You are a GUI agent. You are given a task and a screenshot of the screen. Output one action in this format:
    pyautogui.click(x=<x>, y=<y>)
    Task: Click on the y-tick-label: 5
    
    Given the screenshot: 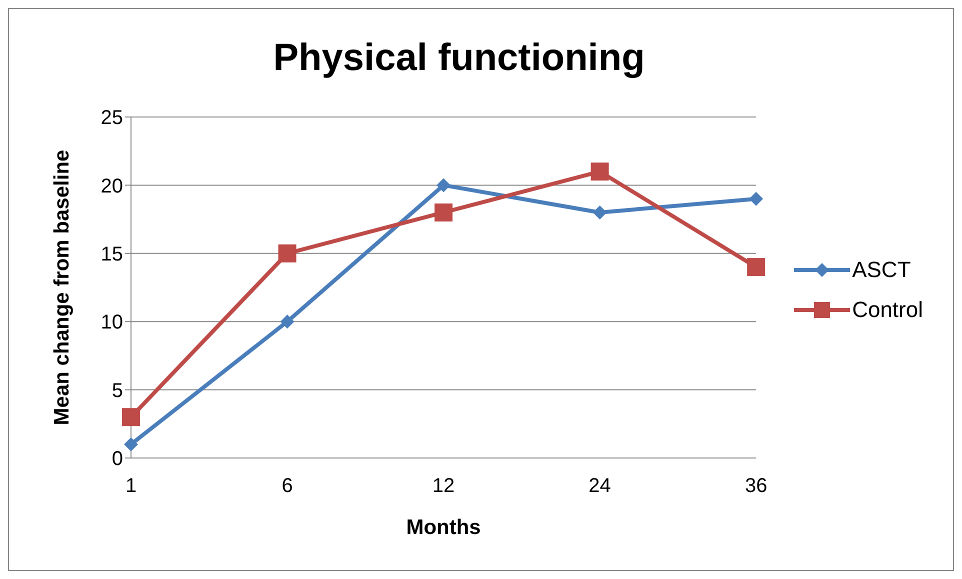 What is the action you would take?
    pyautogui.click(x=117, y=391)
    